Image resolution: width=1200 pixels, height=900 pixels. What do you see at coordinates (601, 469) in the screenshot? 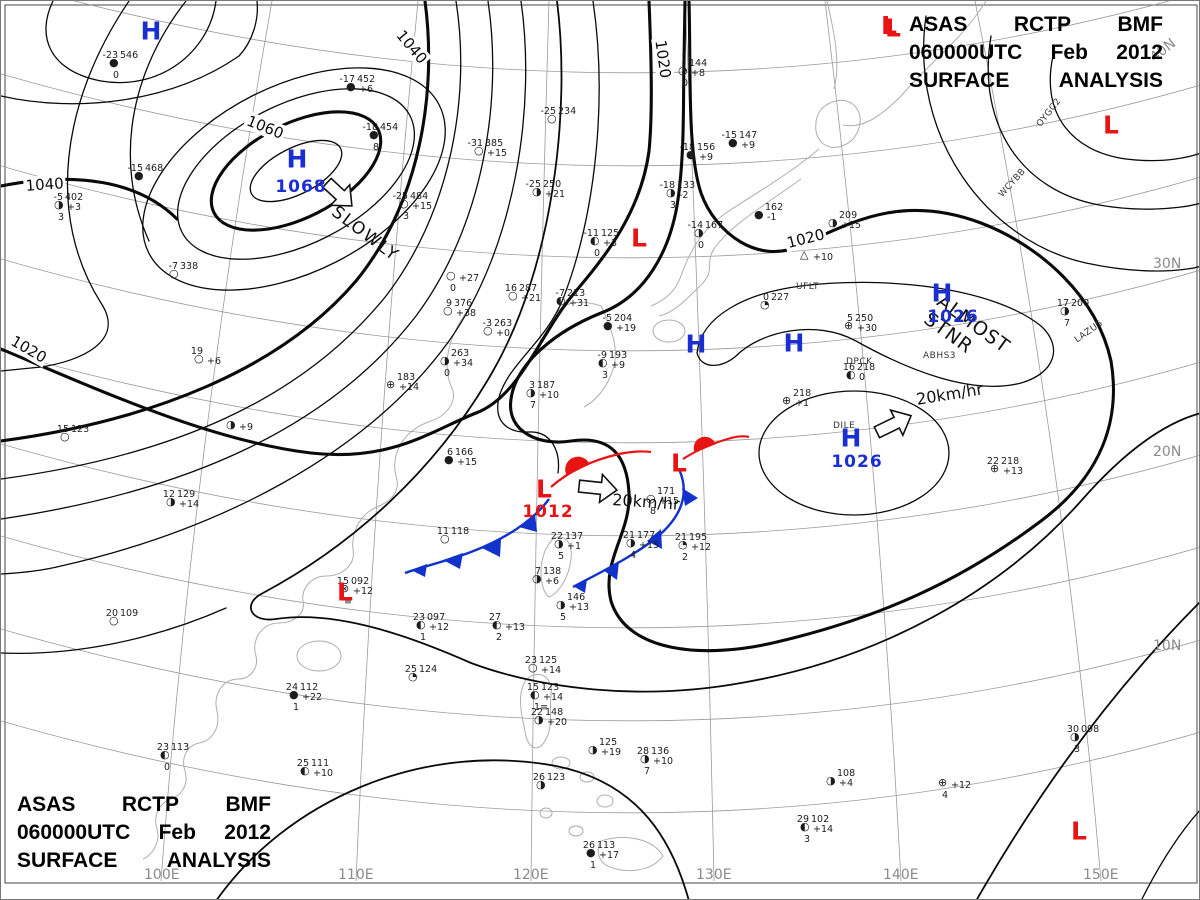
I see `warm-front-west` at bounding box center [601, 469].